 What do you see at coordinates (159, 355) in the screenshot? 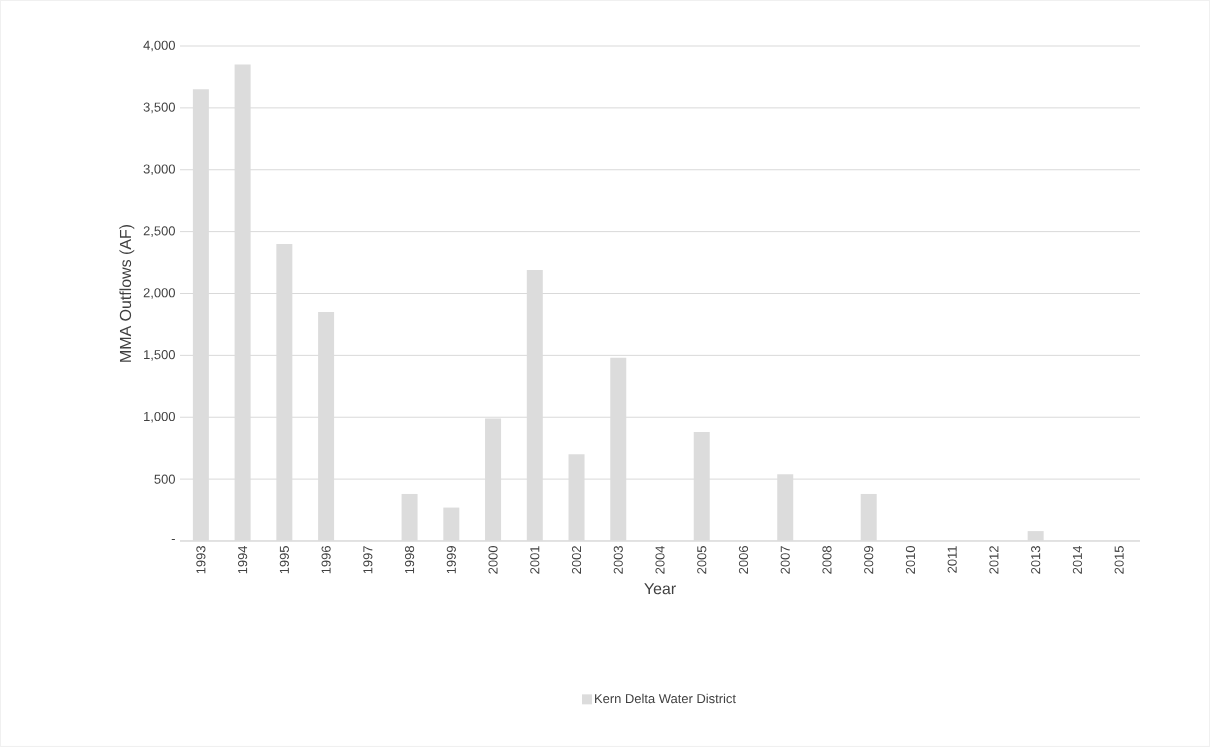
I see `y-tick-label: 1,500` at bounding box center [159, 355].